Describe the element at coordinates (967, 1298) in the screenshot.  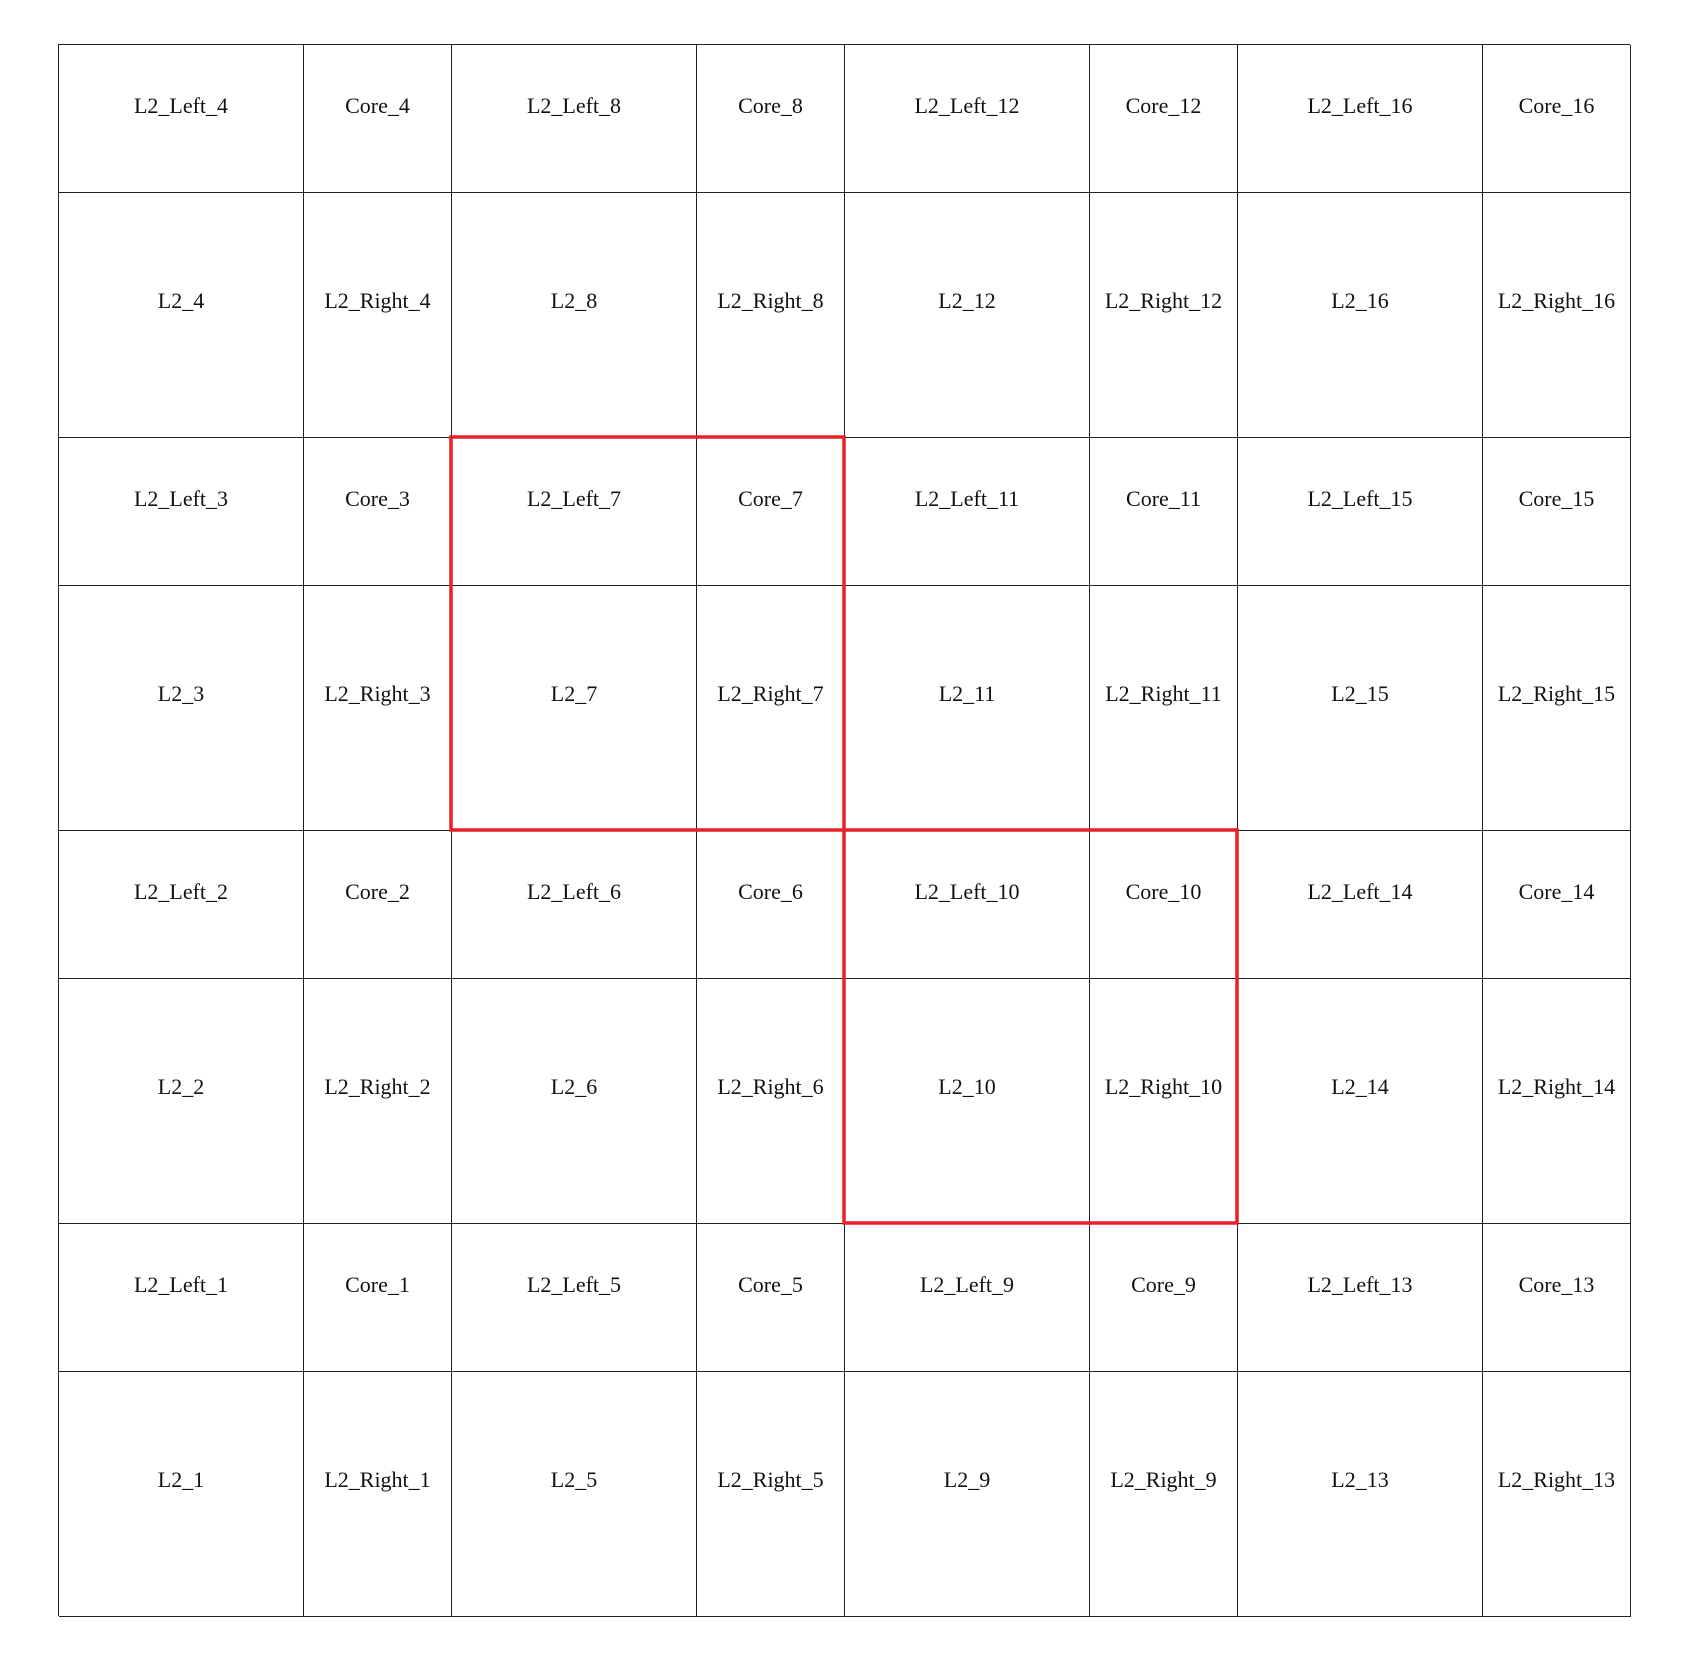
I see `grid-cell: L2_Left_9` at that location.